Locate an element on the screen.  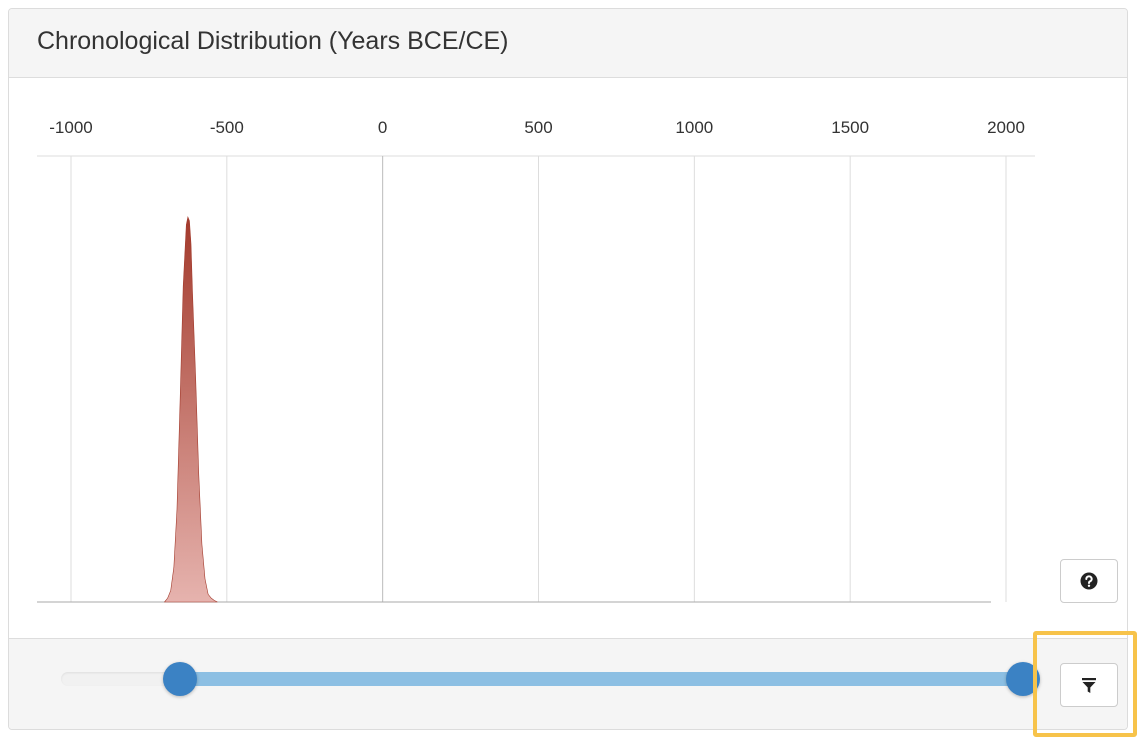
year-range-slider is located at coordinates (550, 679).